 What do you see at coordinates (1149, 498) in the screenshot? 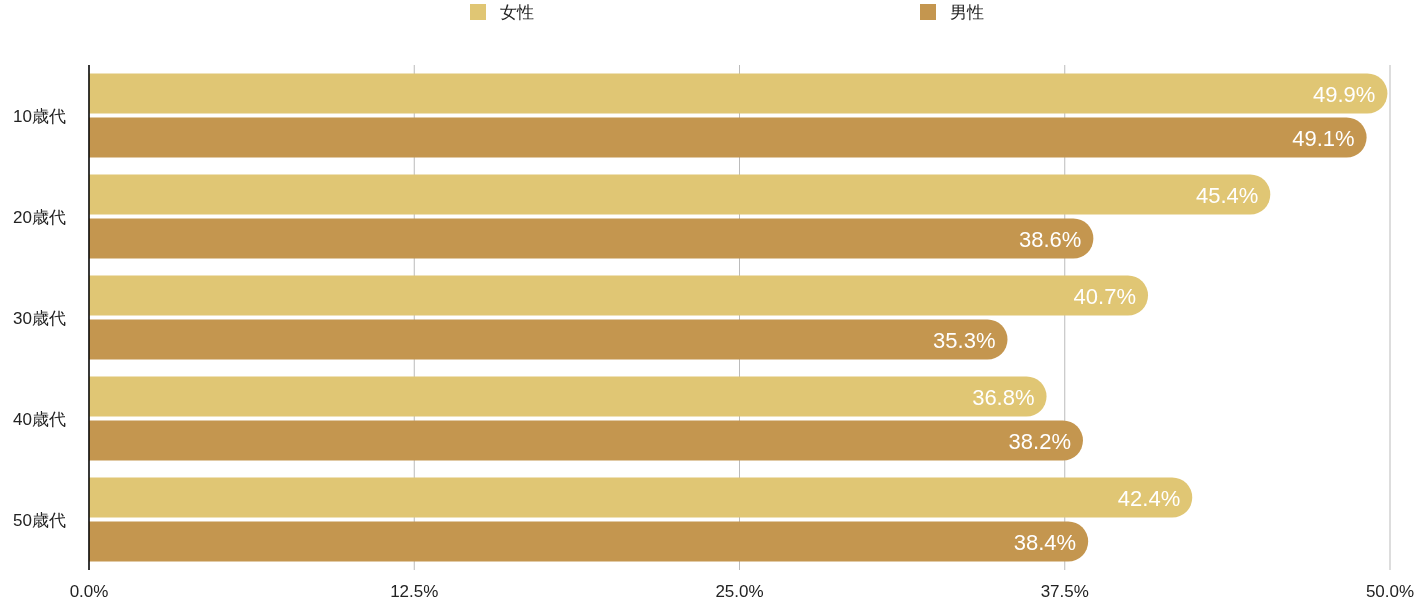
I see `data-label: 42.4%` at bounding box center [1149, 498].